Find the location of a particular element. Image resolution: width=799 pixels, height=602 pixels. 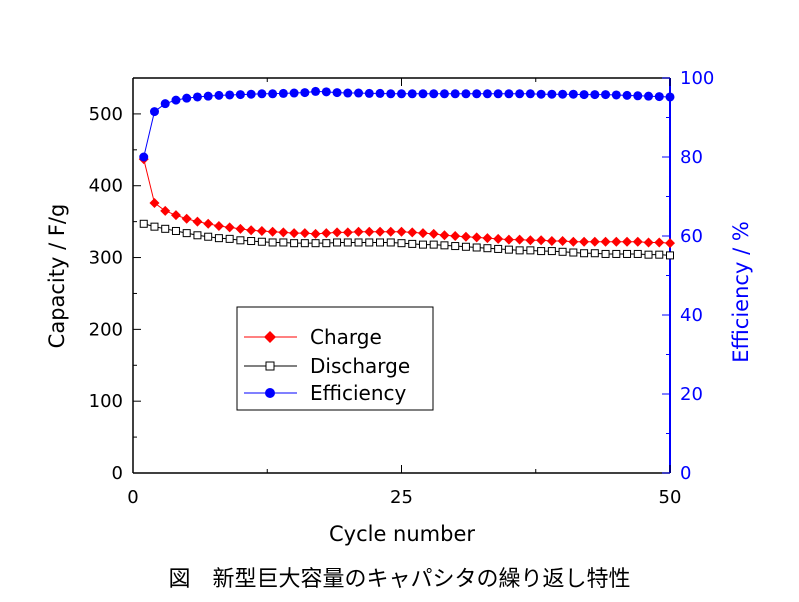

x-tick-label: 25 is located at coordinates (401, 497).